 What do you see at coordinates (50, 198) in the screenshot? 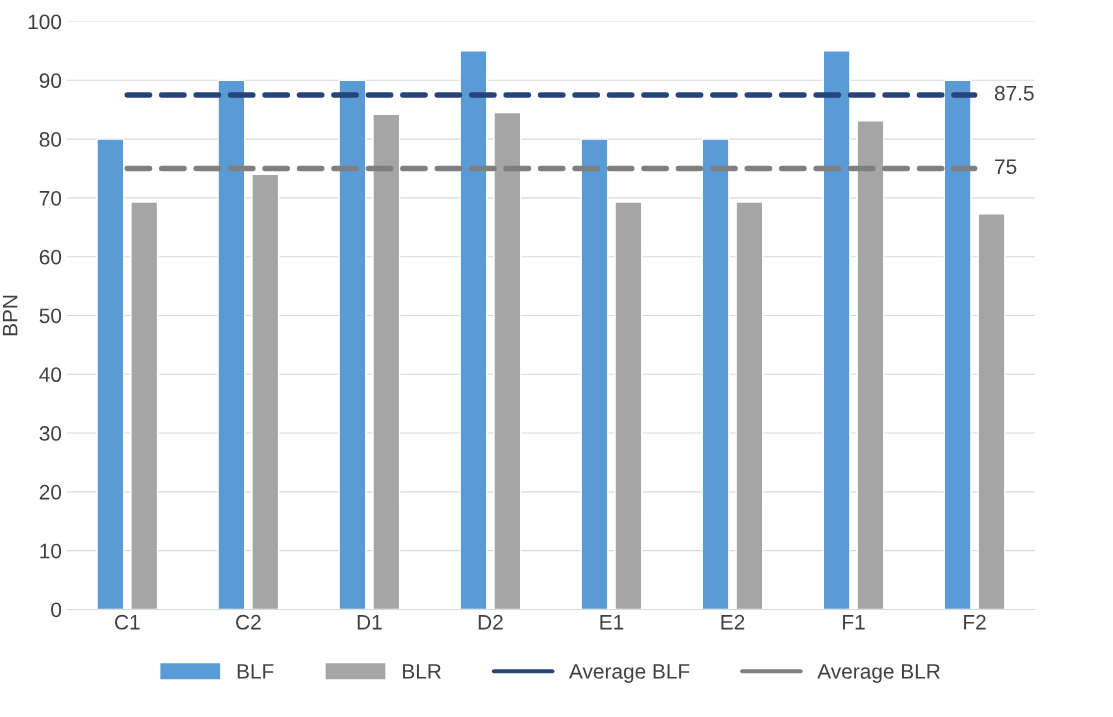
I see `y-tick-label: 70` at bounding box center [50, 198].